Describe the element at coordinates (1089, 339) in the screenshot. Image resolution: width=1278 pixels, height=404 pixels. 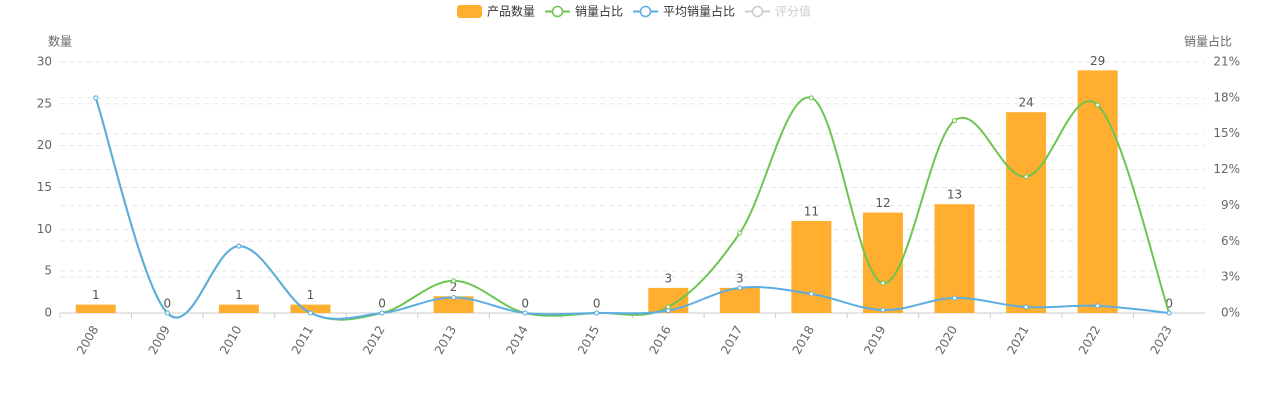
I see `x-tick-label: 2022` at that location.